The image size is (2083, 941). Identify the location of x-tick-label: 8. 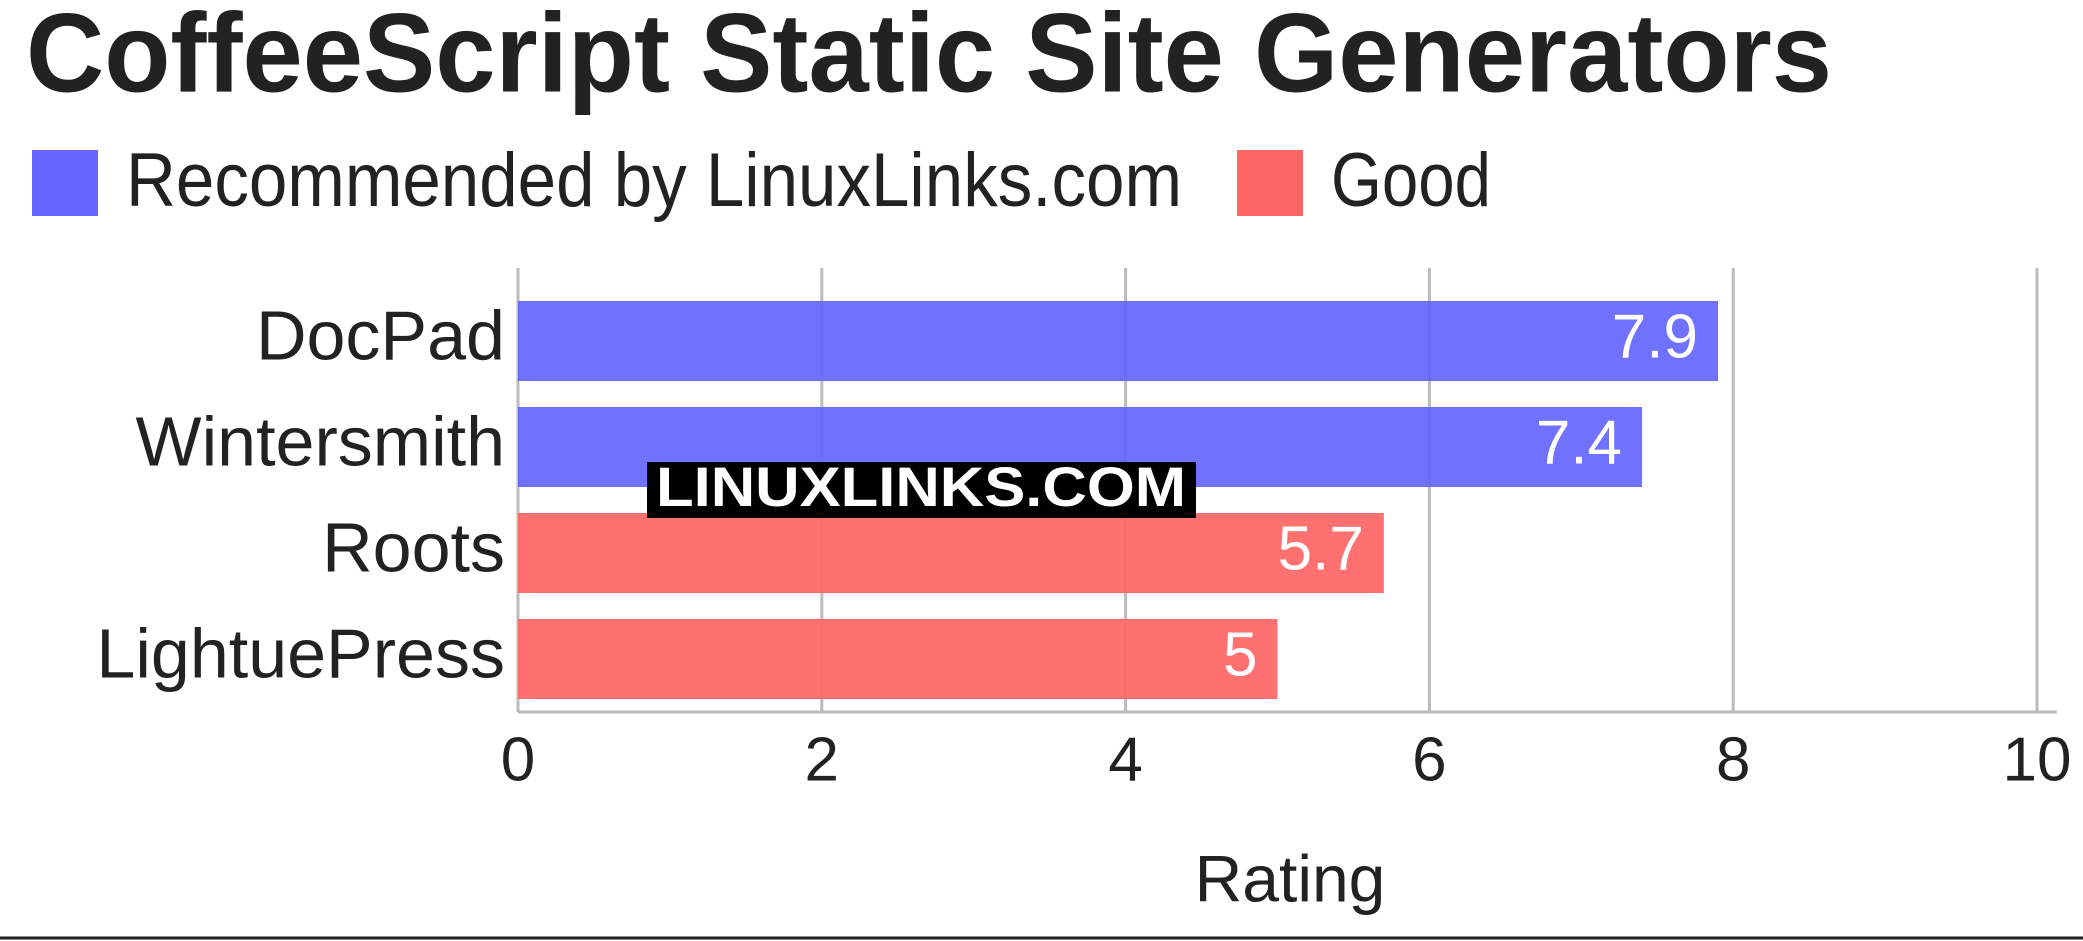
(1733, 759).